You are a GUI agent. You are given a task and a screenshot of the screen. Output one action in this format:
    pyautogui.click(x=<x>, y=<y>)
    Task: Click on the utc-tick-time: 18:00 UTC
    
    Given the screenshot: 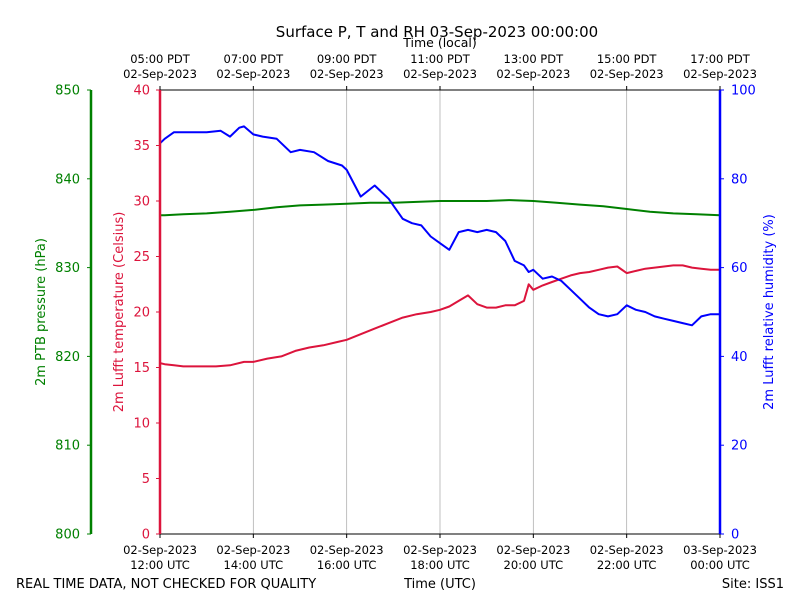 What is the action you would take?
    pyautogui.click(x=440, y=565)
    